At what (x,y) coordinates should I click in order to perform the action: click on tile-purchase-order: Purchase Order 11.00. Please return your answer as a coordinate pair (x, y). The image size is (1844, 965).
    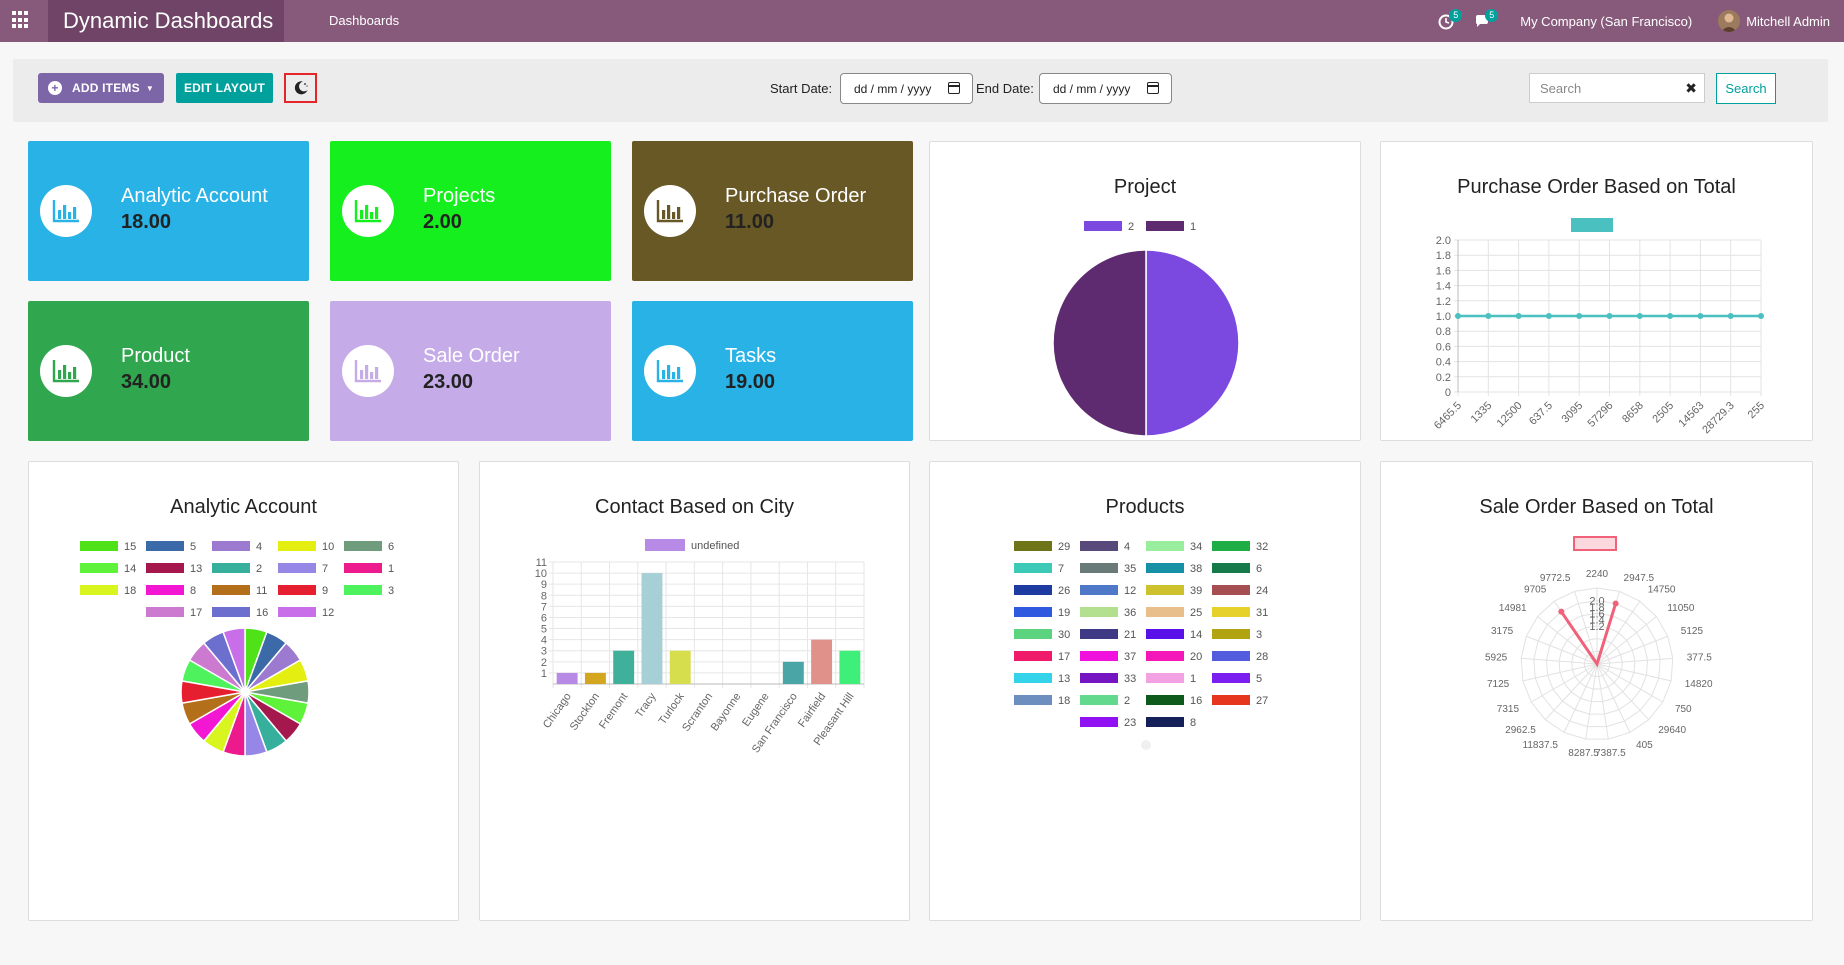
    Looking at the image, I should click on (772, 211).